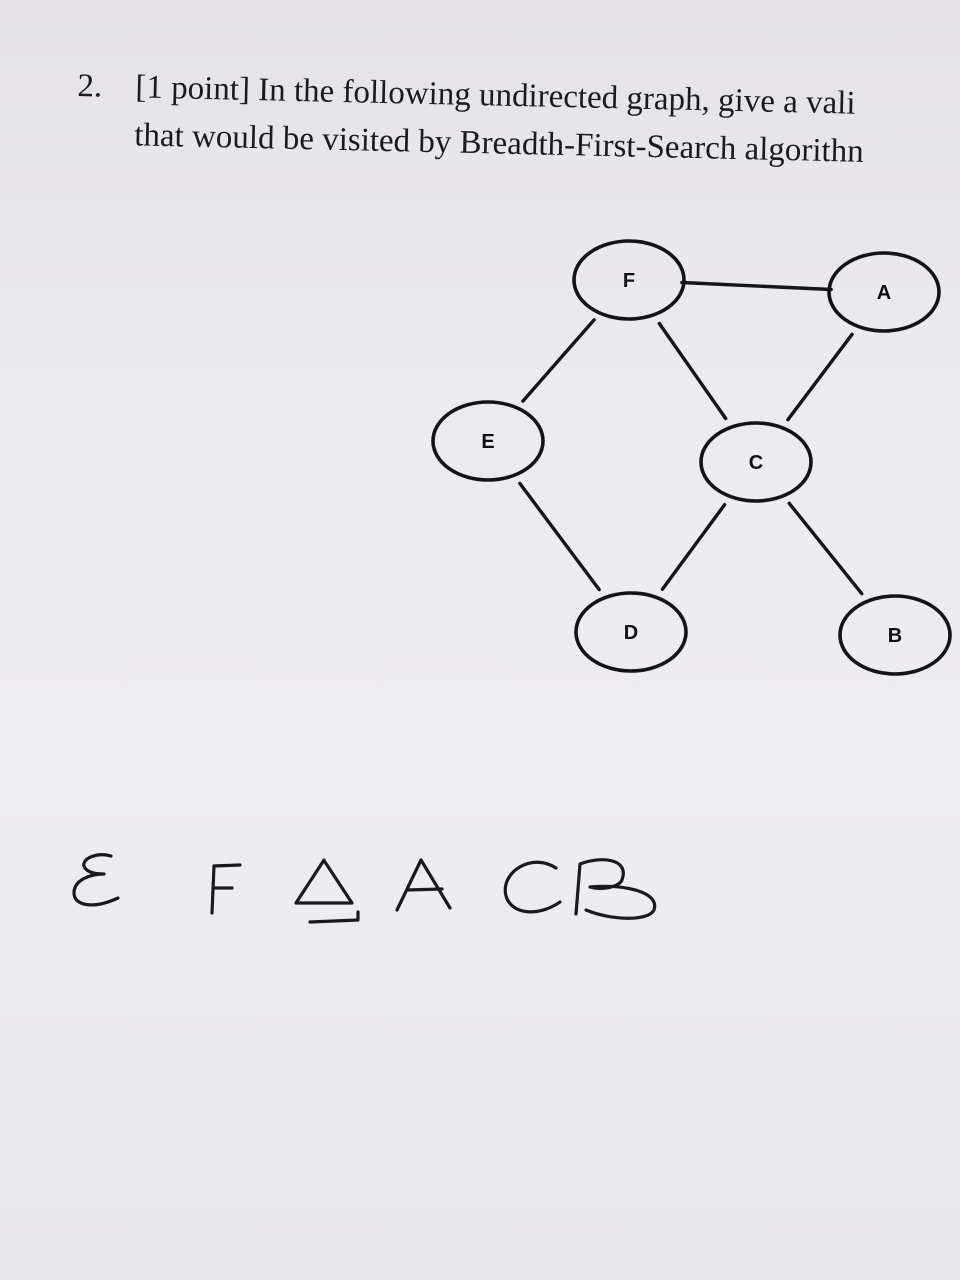 The width and height of the screenshot is (960, 1280). What do you see at coordinates (226, 889) in the screenshot?
I see `handwritten-letter-f` at bounding box center [226, 889].